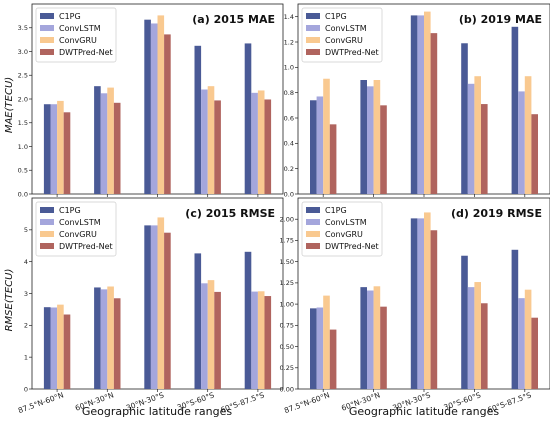  I want to click on panel-title: (c) 2015 RMSE, so click(230, 213).